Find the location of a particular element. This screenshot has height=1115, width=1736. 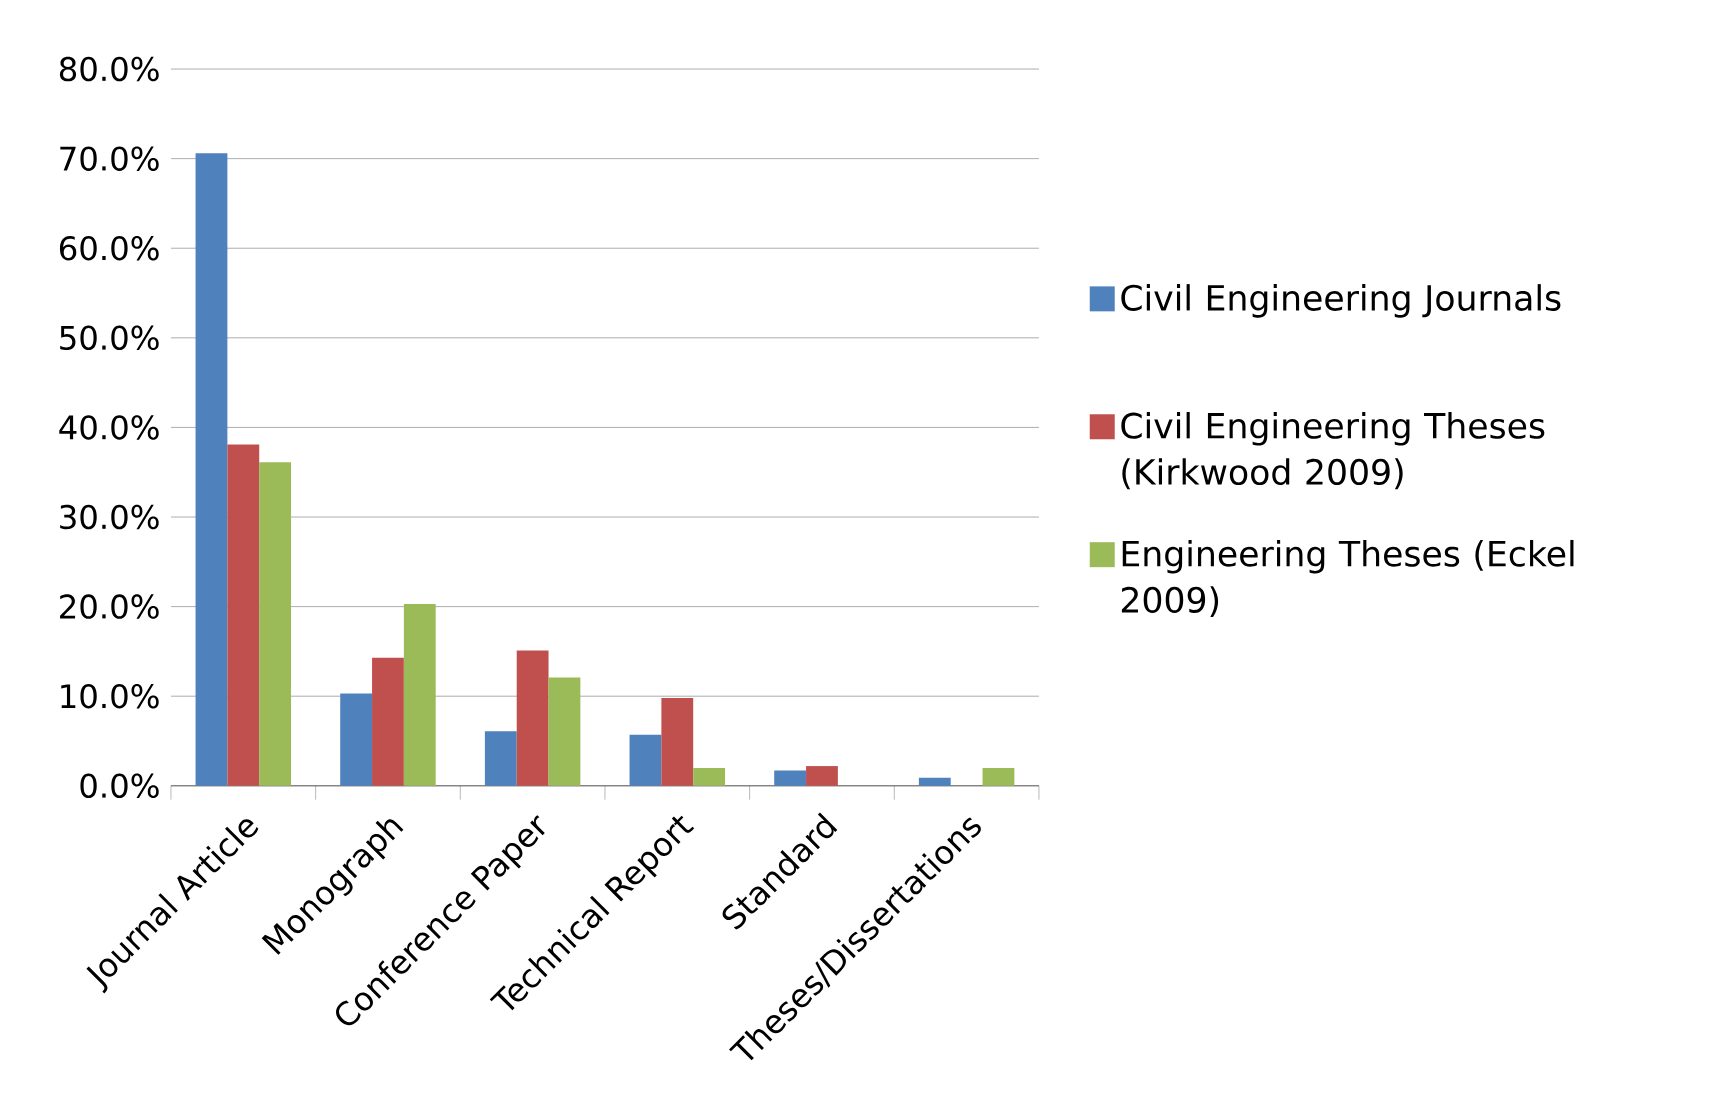

y-tick-label: 60.0% is located at coordinates (109, 248).